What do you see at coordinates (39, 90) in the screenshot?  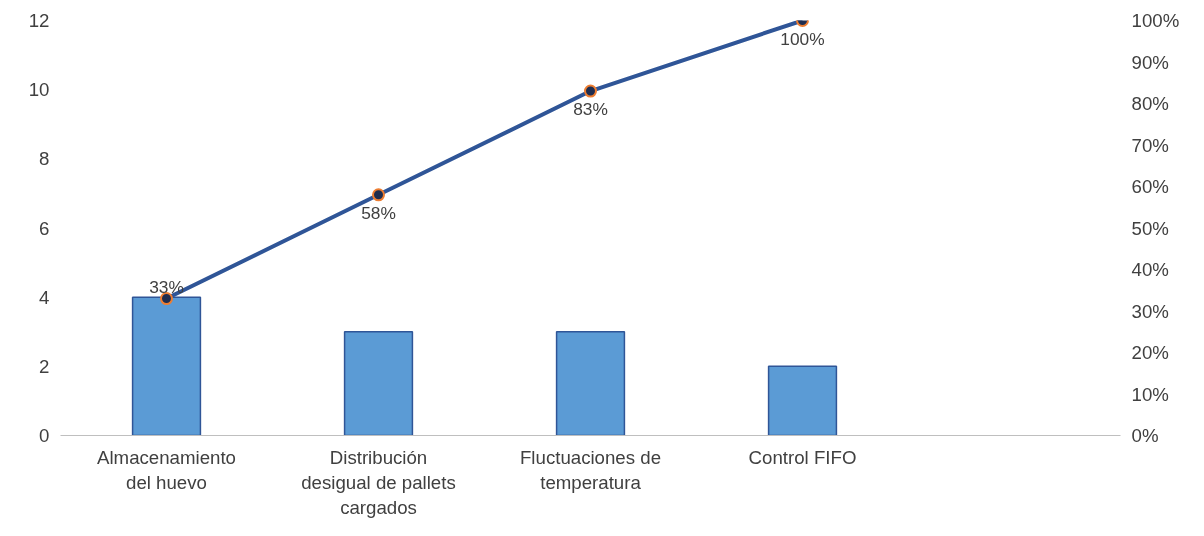 I see `y-tick-label: 10` at bounding box center [39, 90].